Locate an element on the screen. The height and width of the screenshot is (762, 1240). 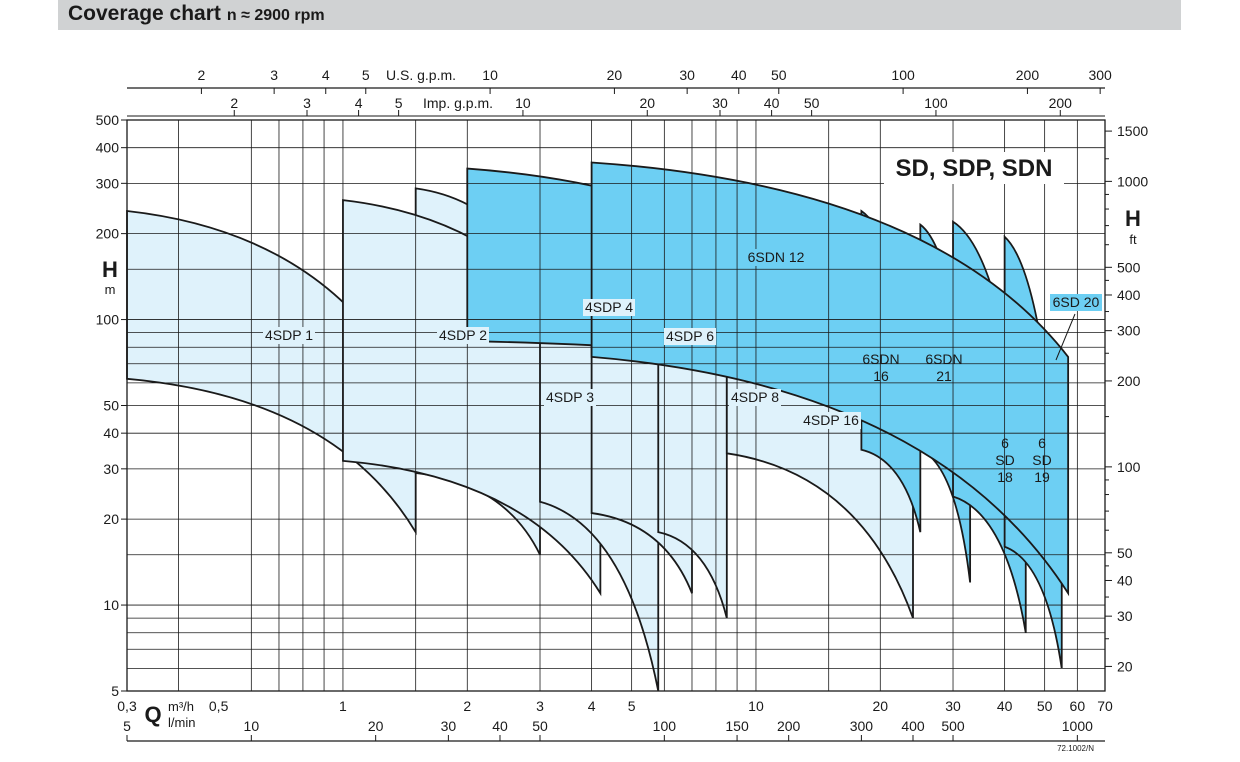
series-label-4sdp-16: 4SDP 16 is located at coordinates (831, 420).